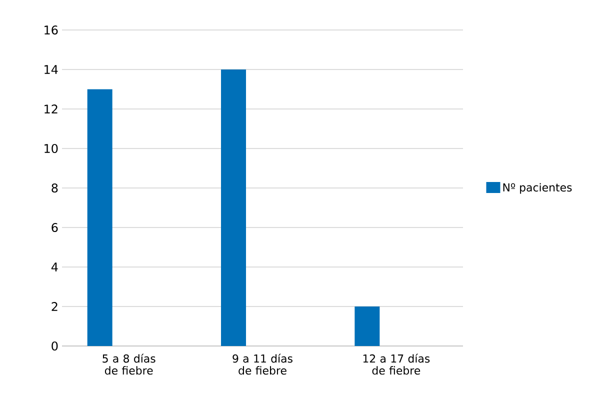 The height and width of the screenshot is (401, 605). Describe the element at coordinates (262, 364) in the screenshot. I see `x-tick-label: 9 a 11 días de fiebre` at that location.